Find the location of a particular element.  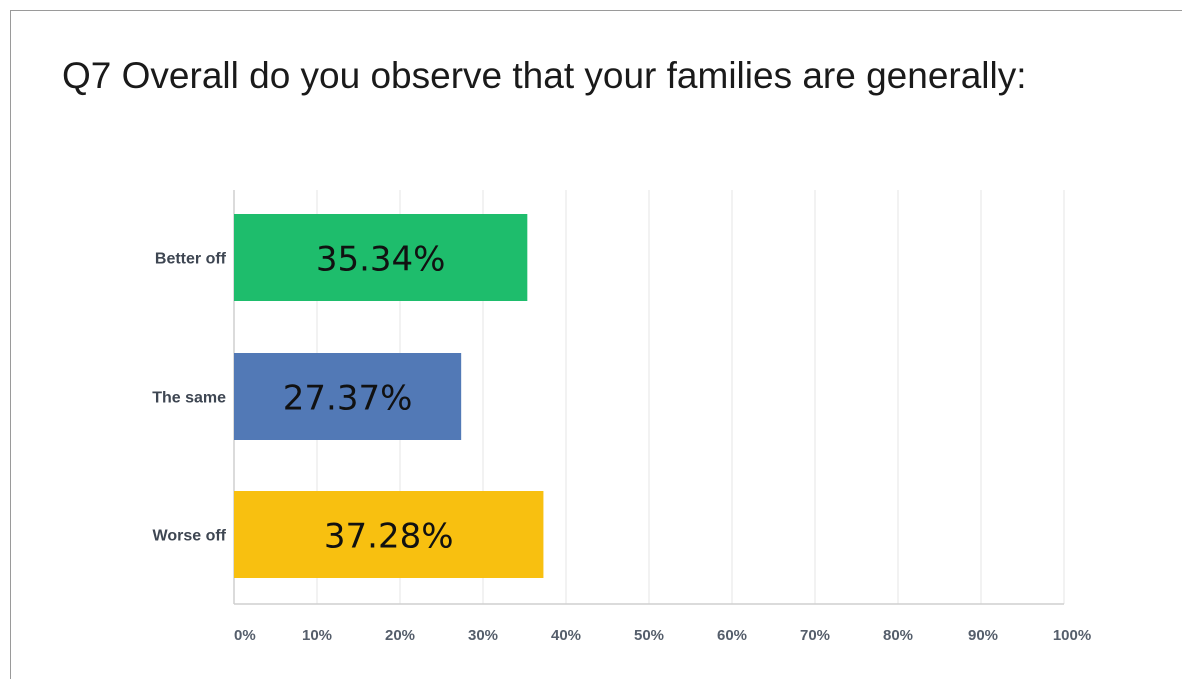

x-tick-label: 70% is located at coordinates (815, 635).